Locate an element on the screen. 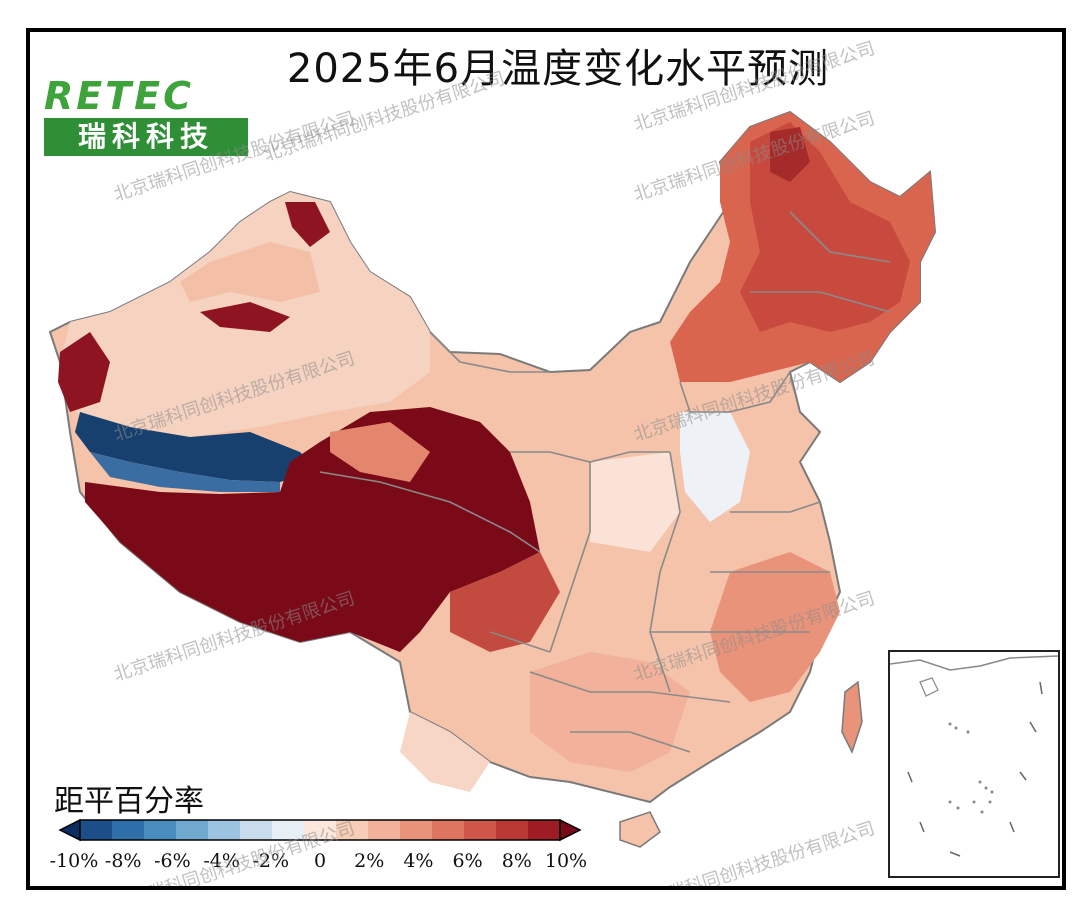 The image size is (1080, 912). logo-chinese-name: 瑞科科技 is located at coordinates (146, 137).